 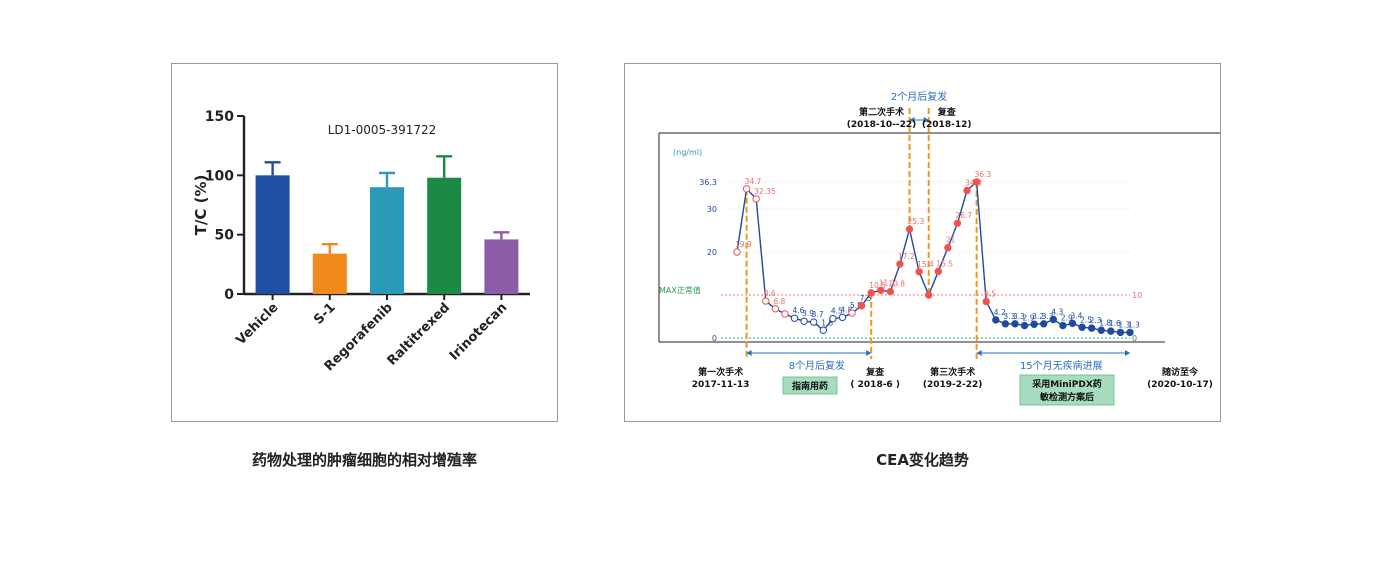 I want to click on event-date: (2020-10-17), so click(x=1180, y=385).